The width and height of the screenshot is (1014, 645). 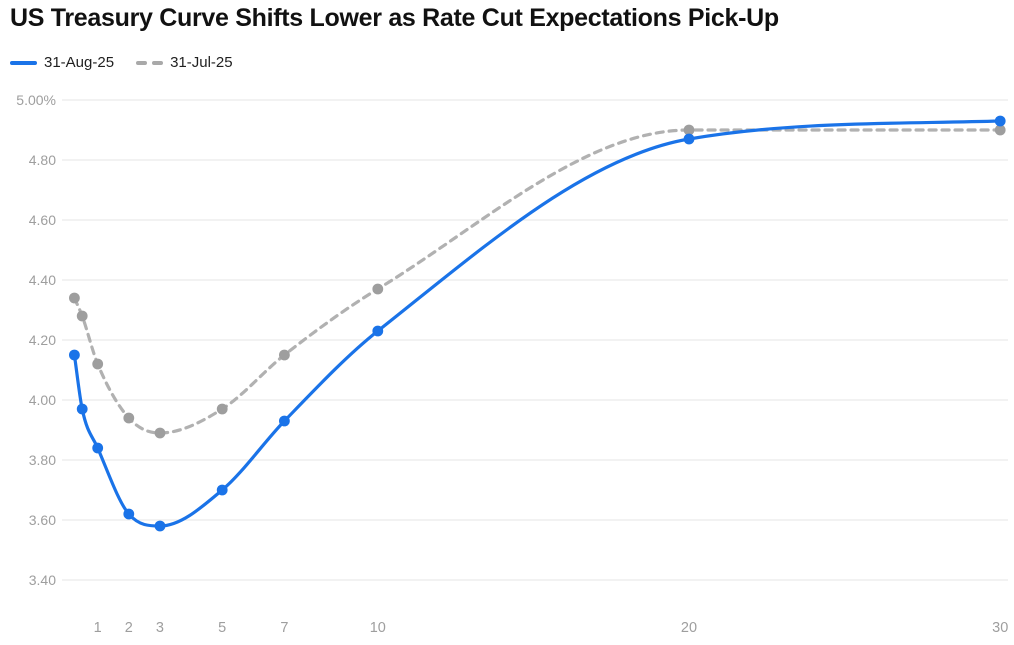 I want to click on x-axis-tick-label: 20, so click(x=689, y=628).